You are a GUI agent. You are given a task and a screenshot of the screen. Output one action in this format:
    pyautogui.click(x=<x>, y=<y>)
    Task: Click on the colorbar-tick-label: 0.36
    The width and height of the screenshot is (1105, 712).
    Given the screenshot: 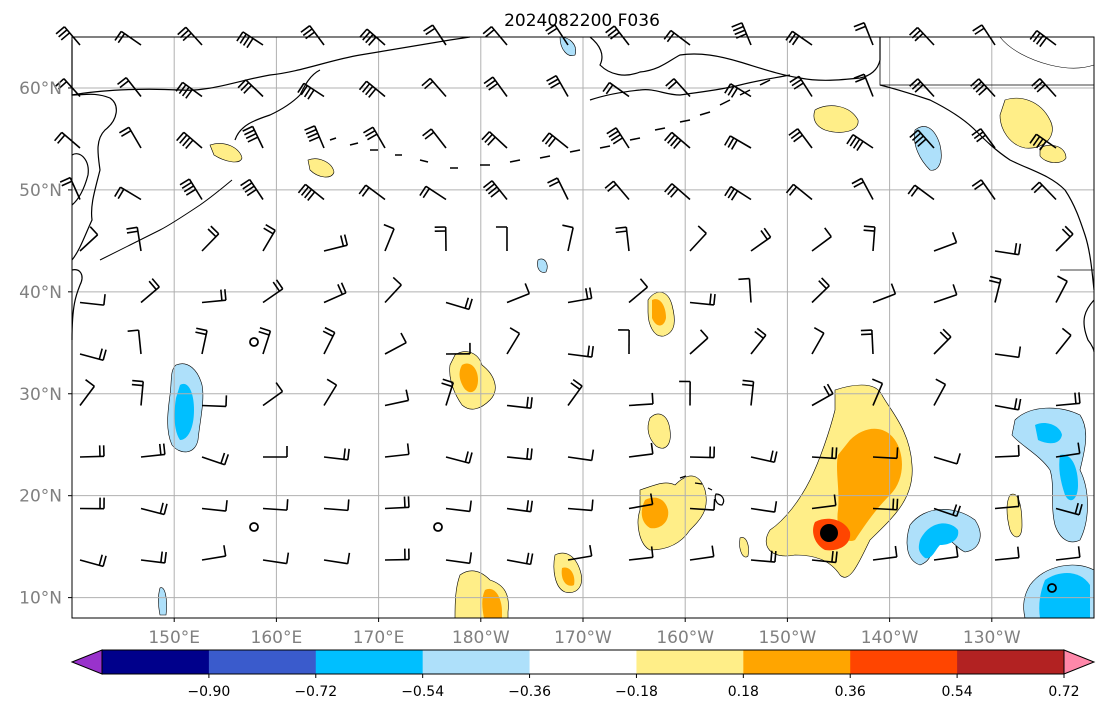 What is the action you would take?
    pyautogui.click(x=850, y=692)
    